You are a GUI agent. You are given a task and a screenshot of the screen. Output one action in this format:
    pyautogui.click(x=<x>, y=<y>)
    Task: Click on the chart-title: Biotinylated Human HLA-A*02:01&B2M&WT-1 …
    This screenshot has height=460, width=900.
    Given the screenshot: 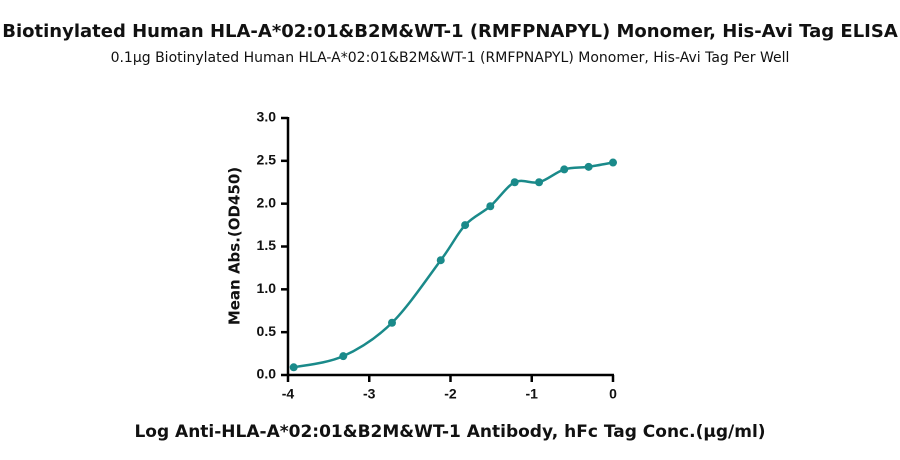 What is the action you would take?
    pyautogui.click(x=450, y=31)
    